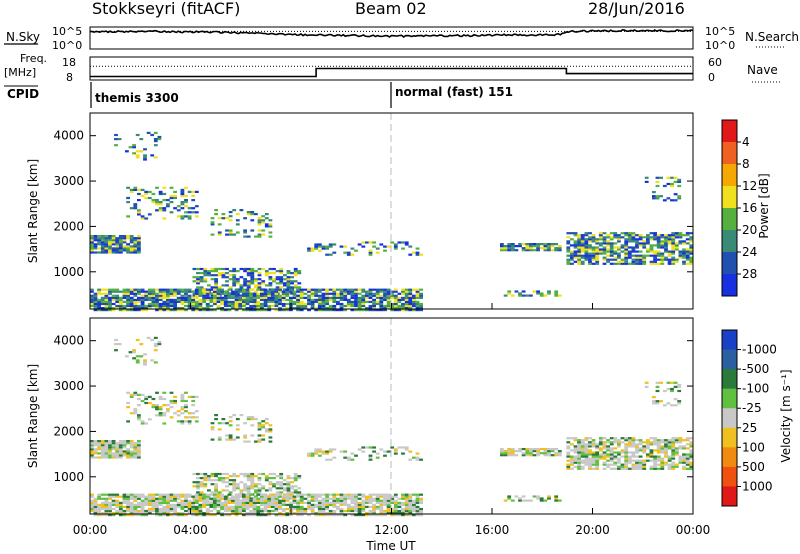 The width and height of the screenshot is (800, 554). What do you see at coordinates (393, 68) in the screenshot?
I see `frequency-panel: Freq. [MHz] 18 8 60 0 Nave` at bounding box center [393, 68].